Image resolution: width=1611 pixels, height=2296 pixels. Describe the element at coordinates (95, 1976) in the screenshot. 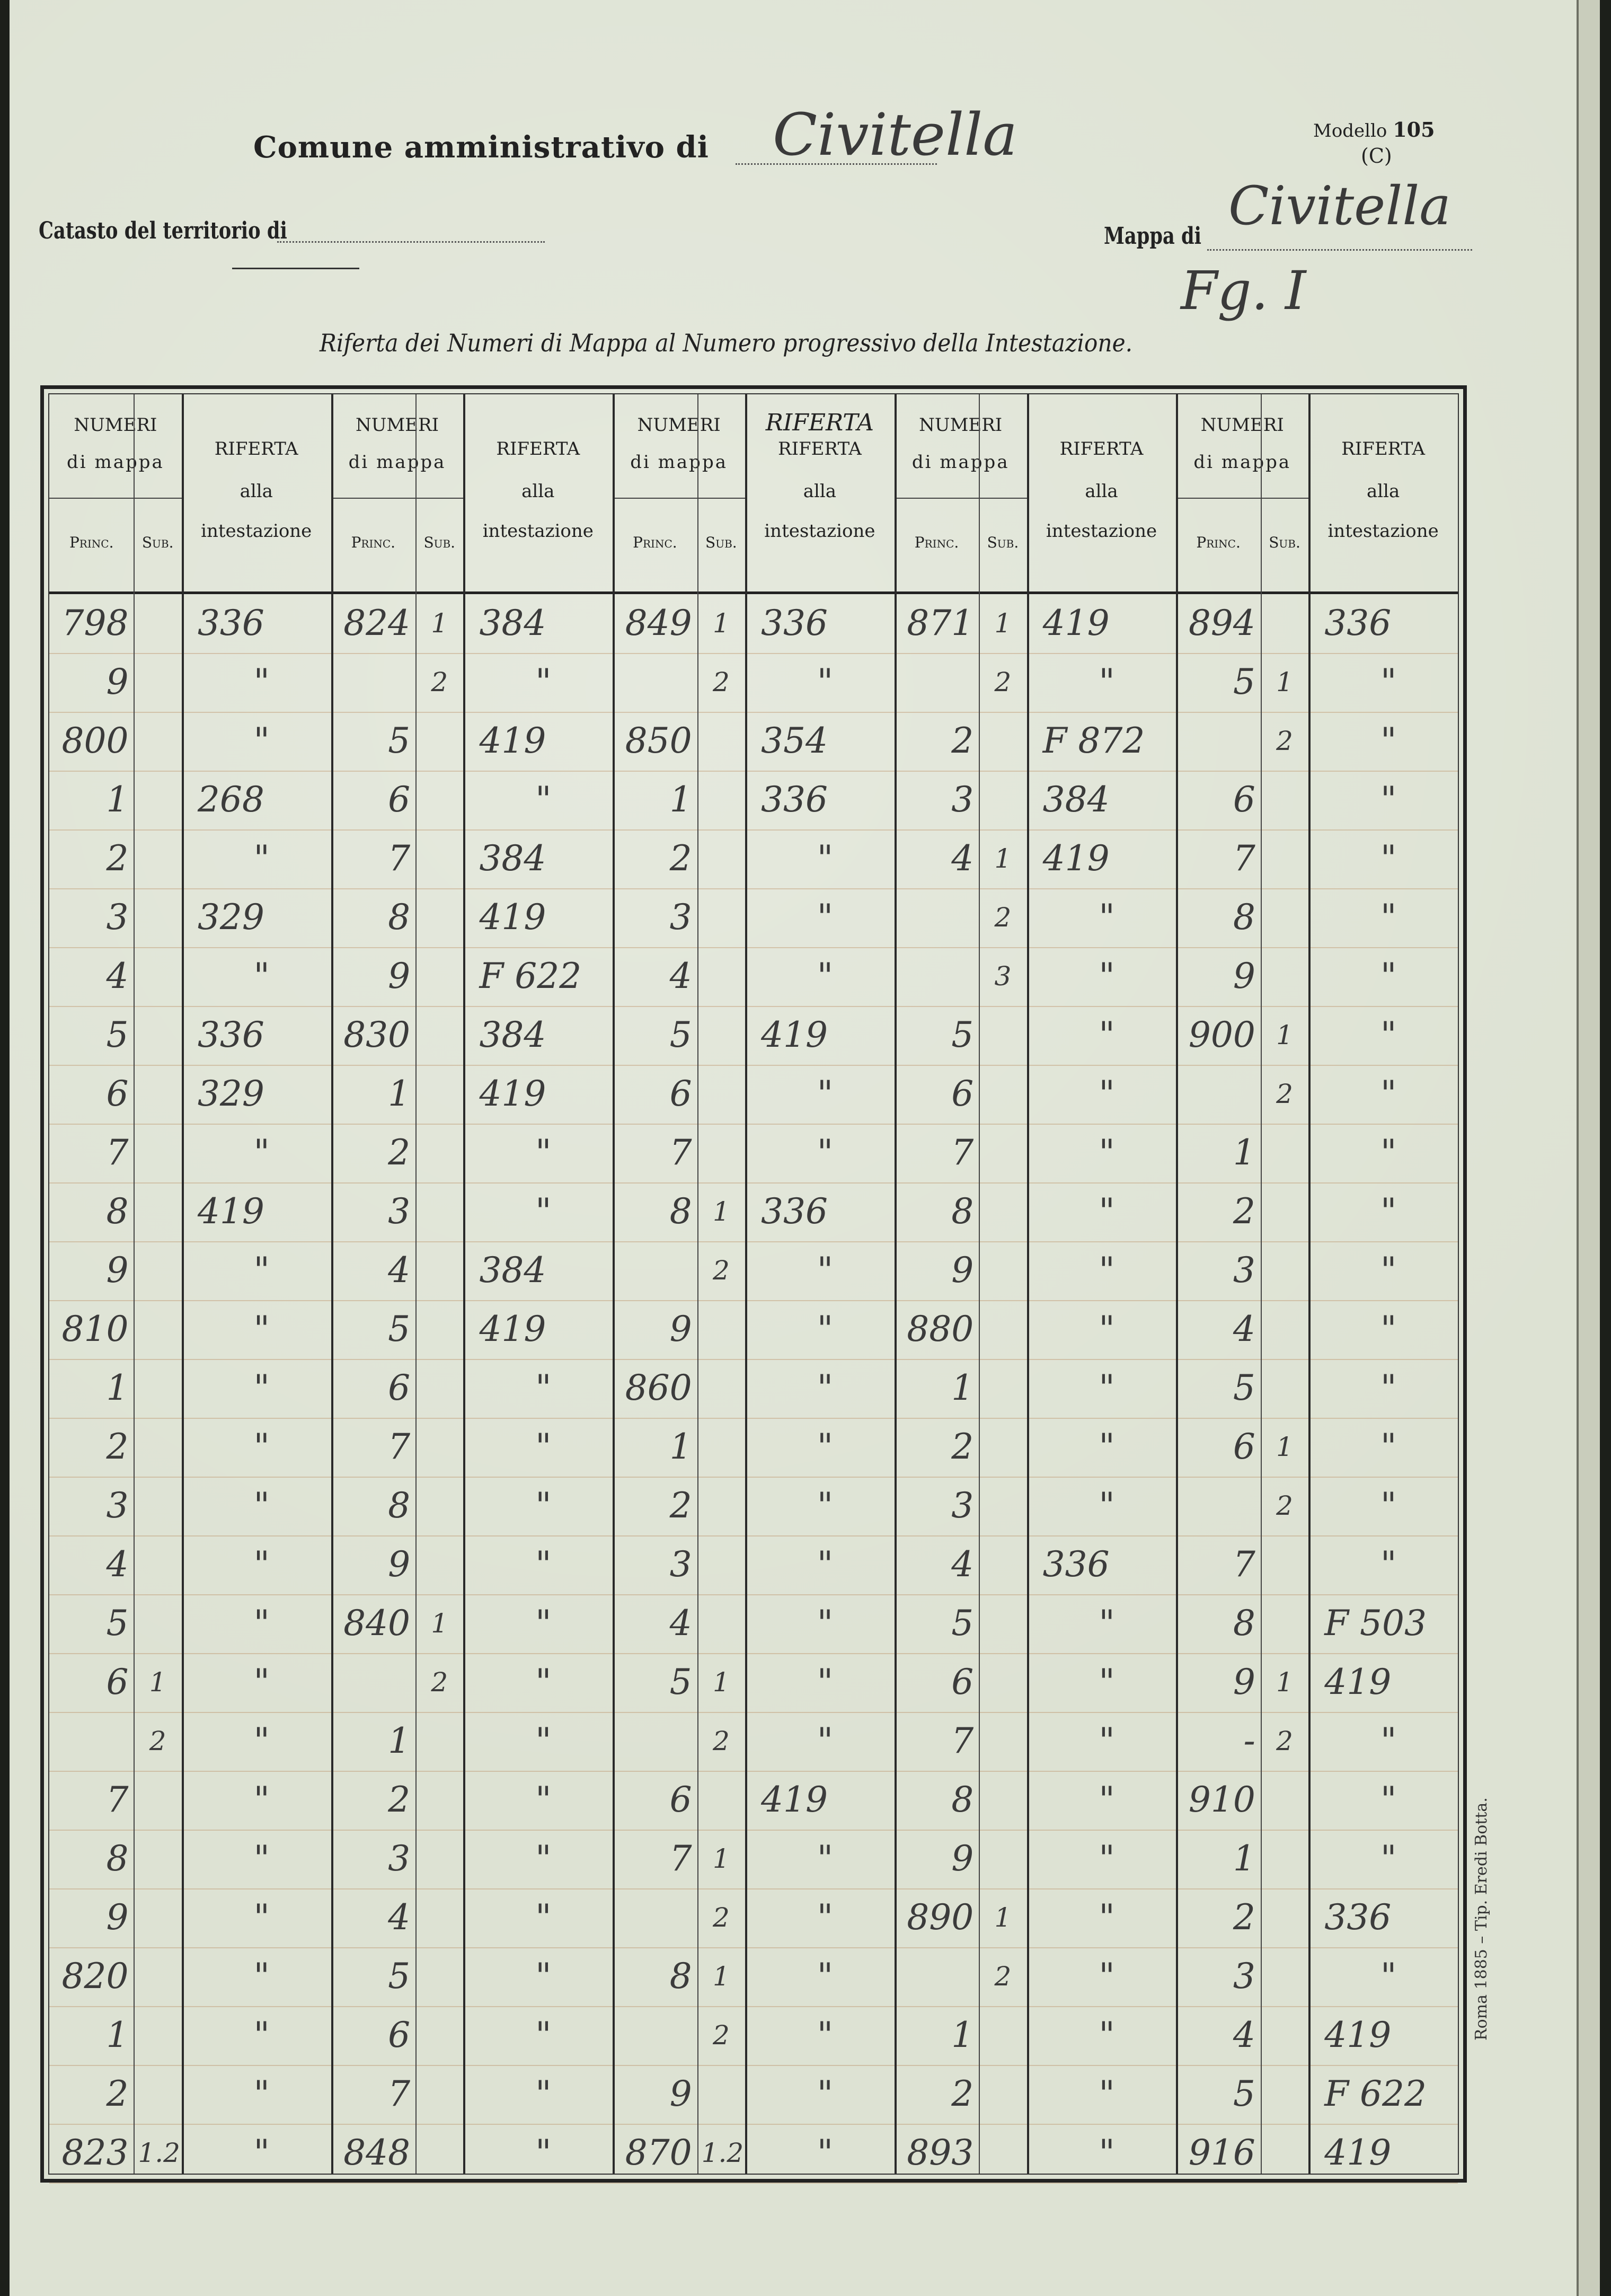

I see `princ-cell: 820` at that location.